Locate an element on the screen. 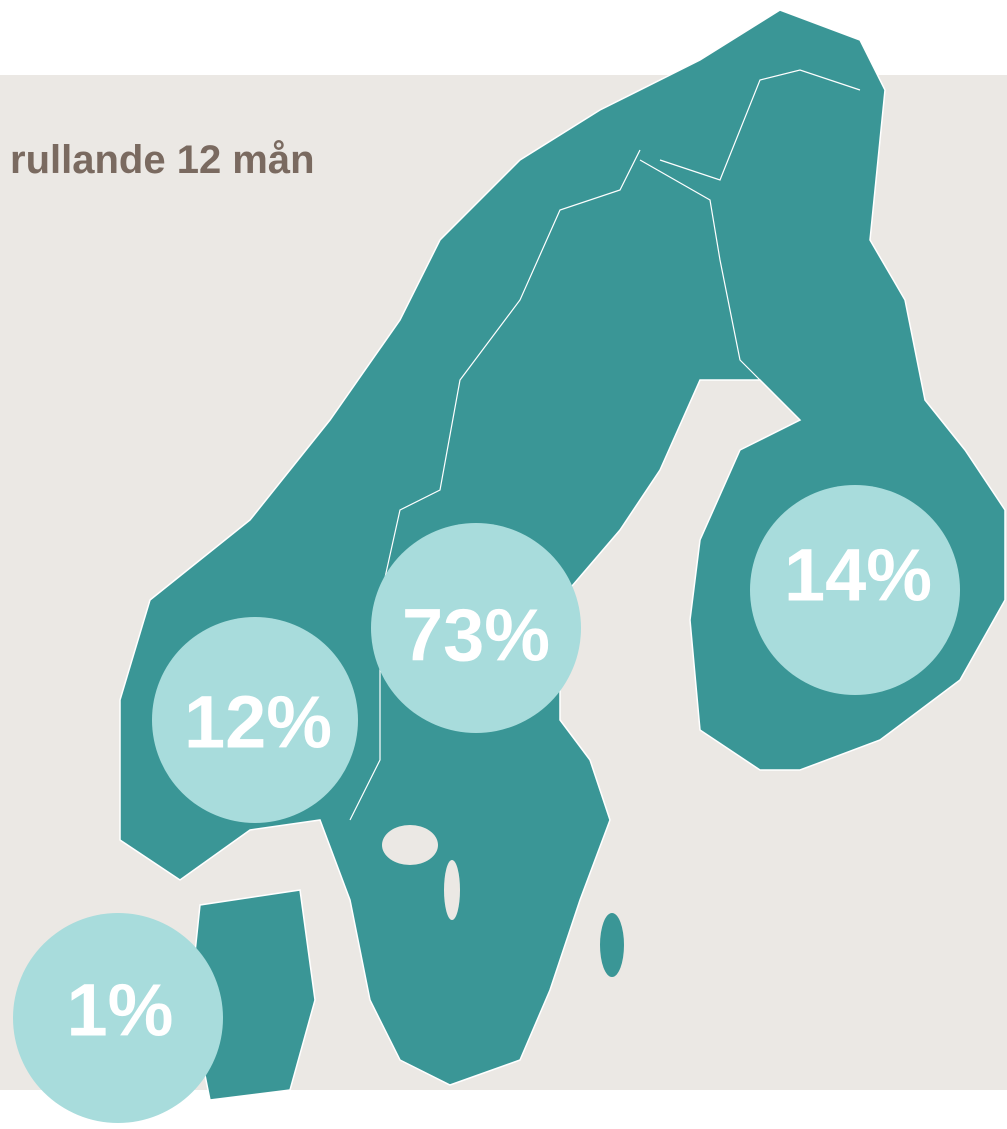 This screenshot has height=1129, width=1007. bubble-label: 1% is located at coordinates (120, 1010).